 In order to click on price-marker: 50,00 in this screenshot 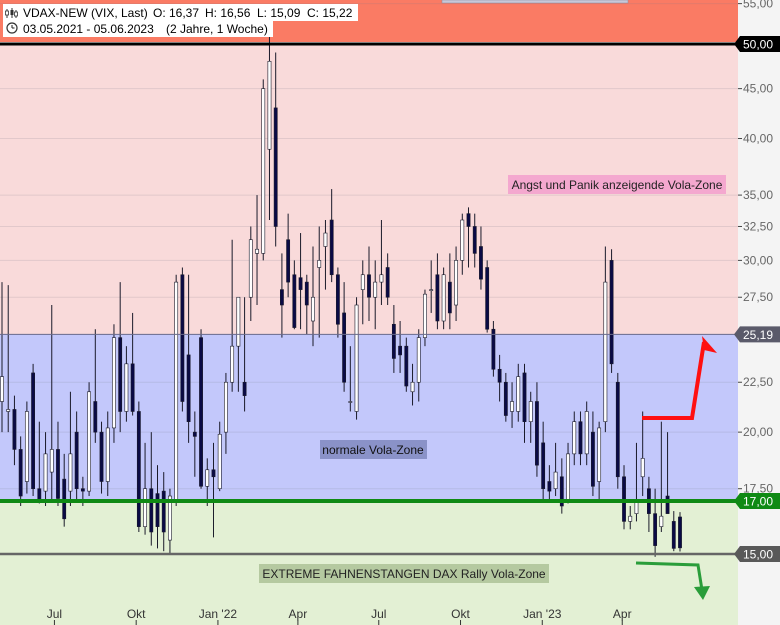, I will do `click(757, 44)`.